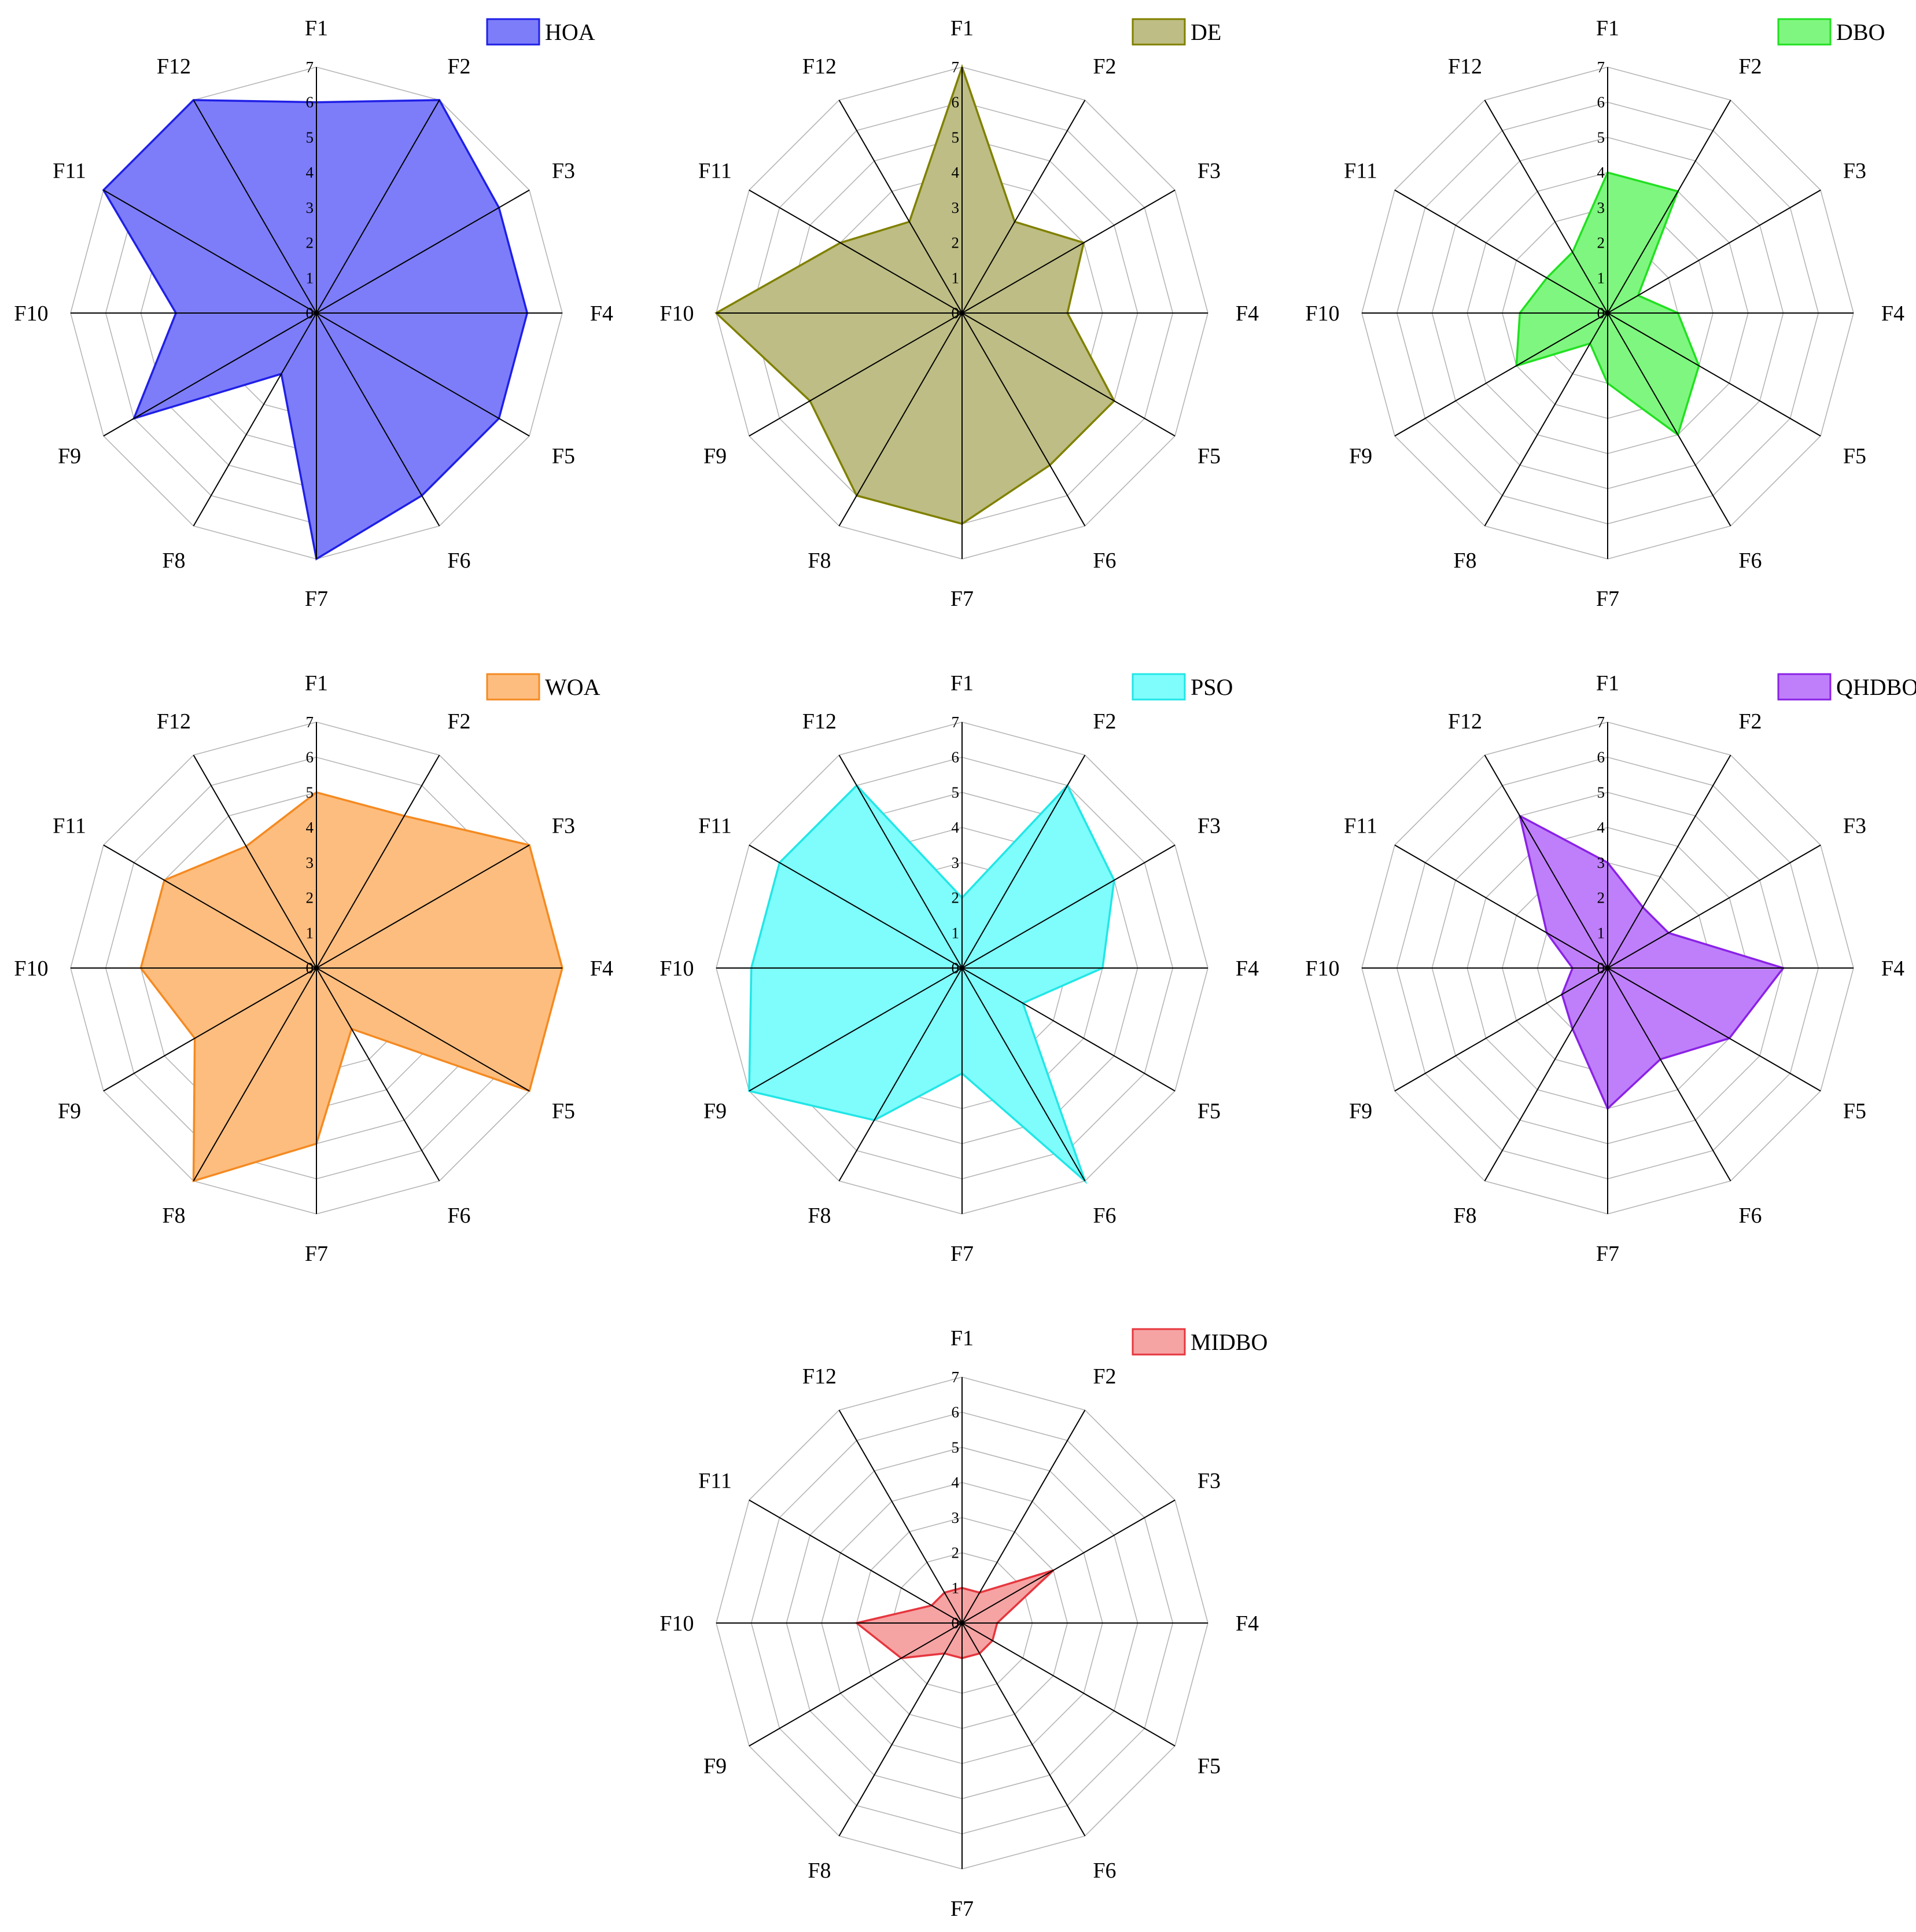 The image size is (1916, 1932). Describe the element at coordinates (1669, 419) in the screenshot. I see `chart-dbo-spoke-f6` at that location.